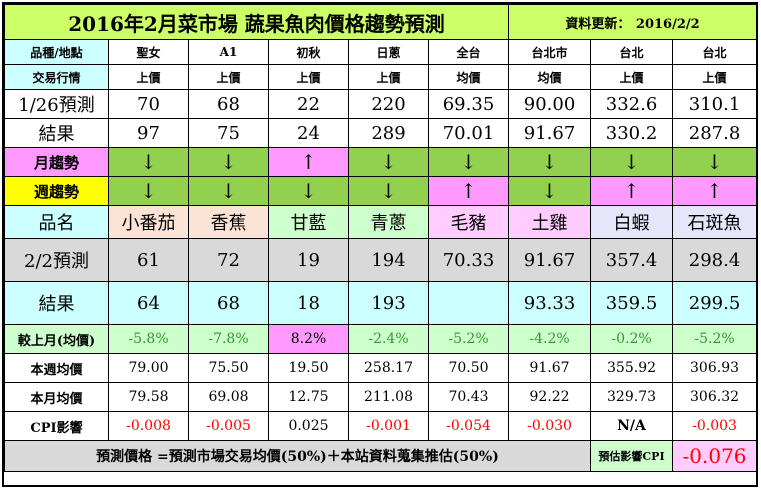 Image resolution: width=761 pixels, height=490 pixels. Describe the element at coordinates (308, 303) in the screenshot. I see `current-result-cell: 18` at that location.